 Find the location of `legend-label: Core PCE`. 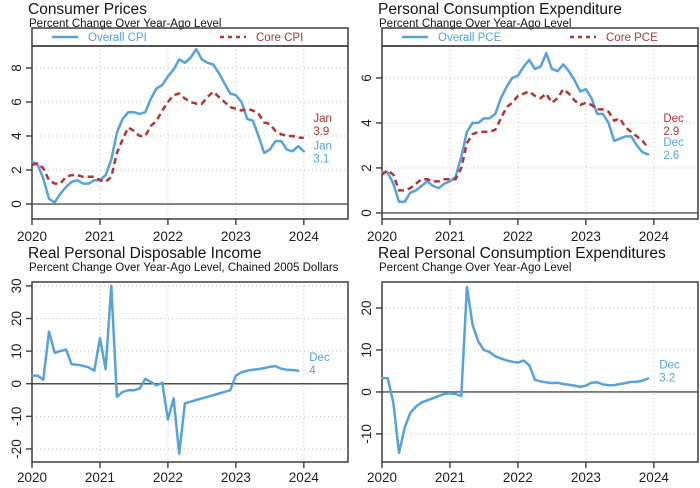

legend-label: Core PCE is located at coordinates (632, 38).